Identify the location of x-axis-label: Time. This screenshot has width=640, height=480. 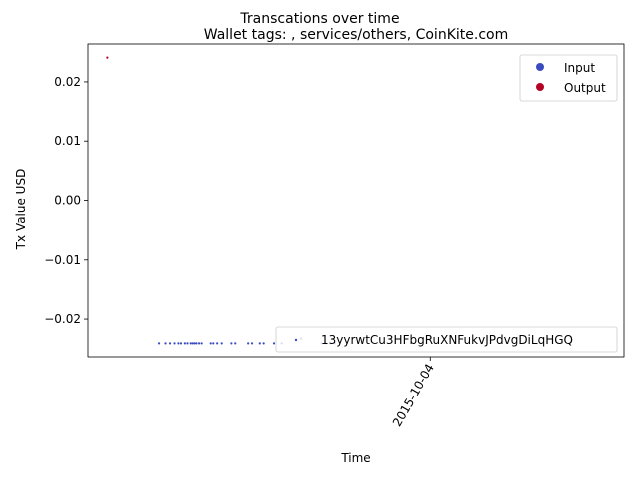
(355, 458).